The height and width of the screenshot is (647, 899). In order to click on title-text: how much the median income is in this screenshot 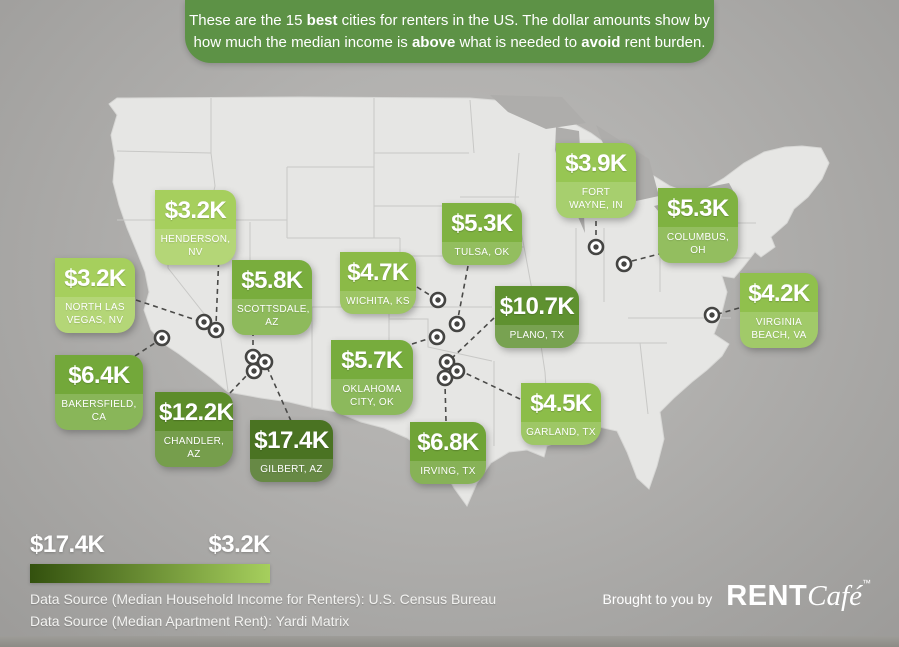, I will do `click(302, 42)`.